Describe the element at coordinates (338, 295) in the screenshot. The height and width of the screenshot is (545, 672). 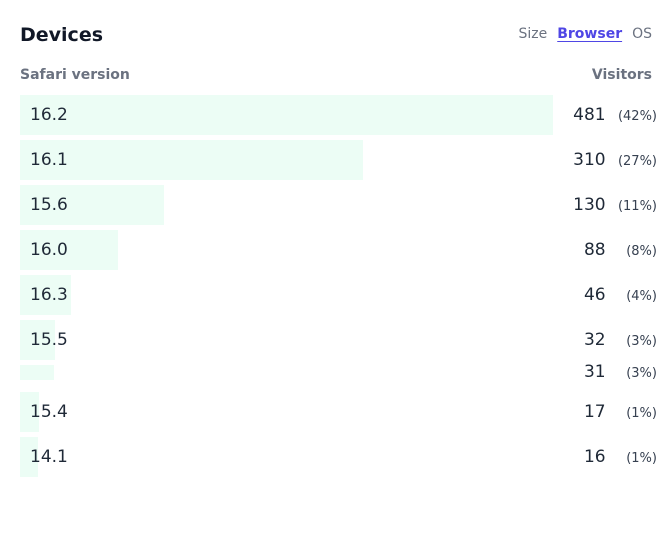
I see `list-item: 16.3 46 (4%)` at that location.